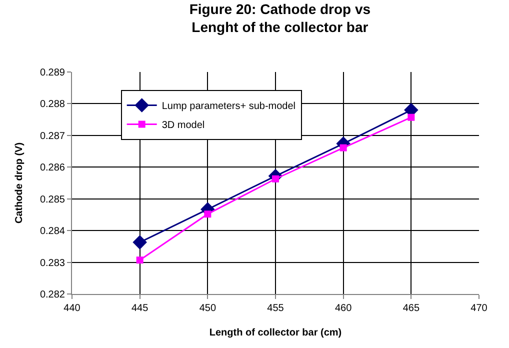  I want to click on x-tick-label: 445, so click(140, 308).